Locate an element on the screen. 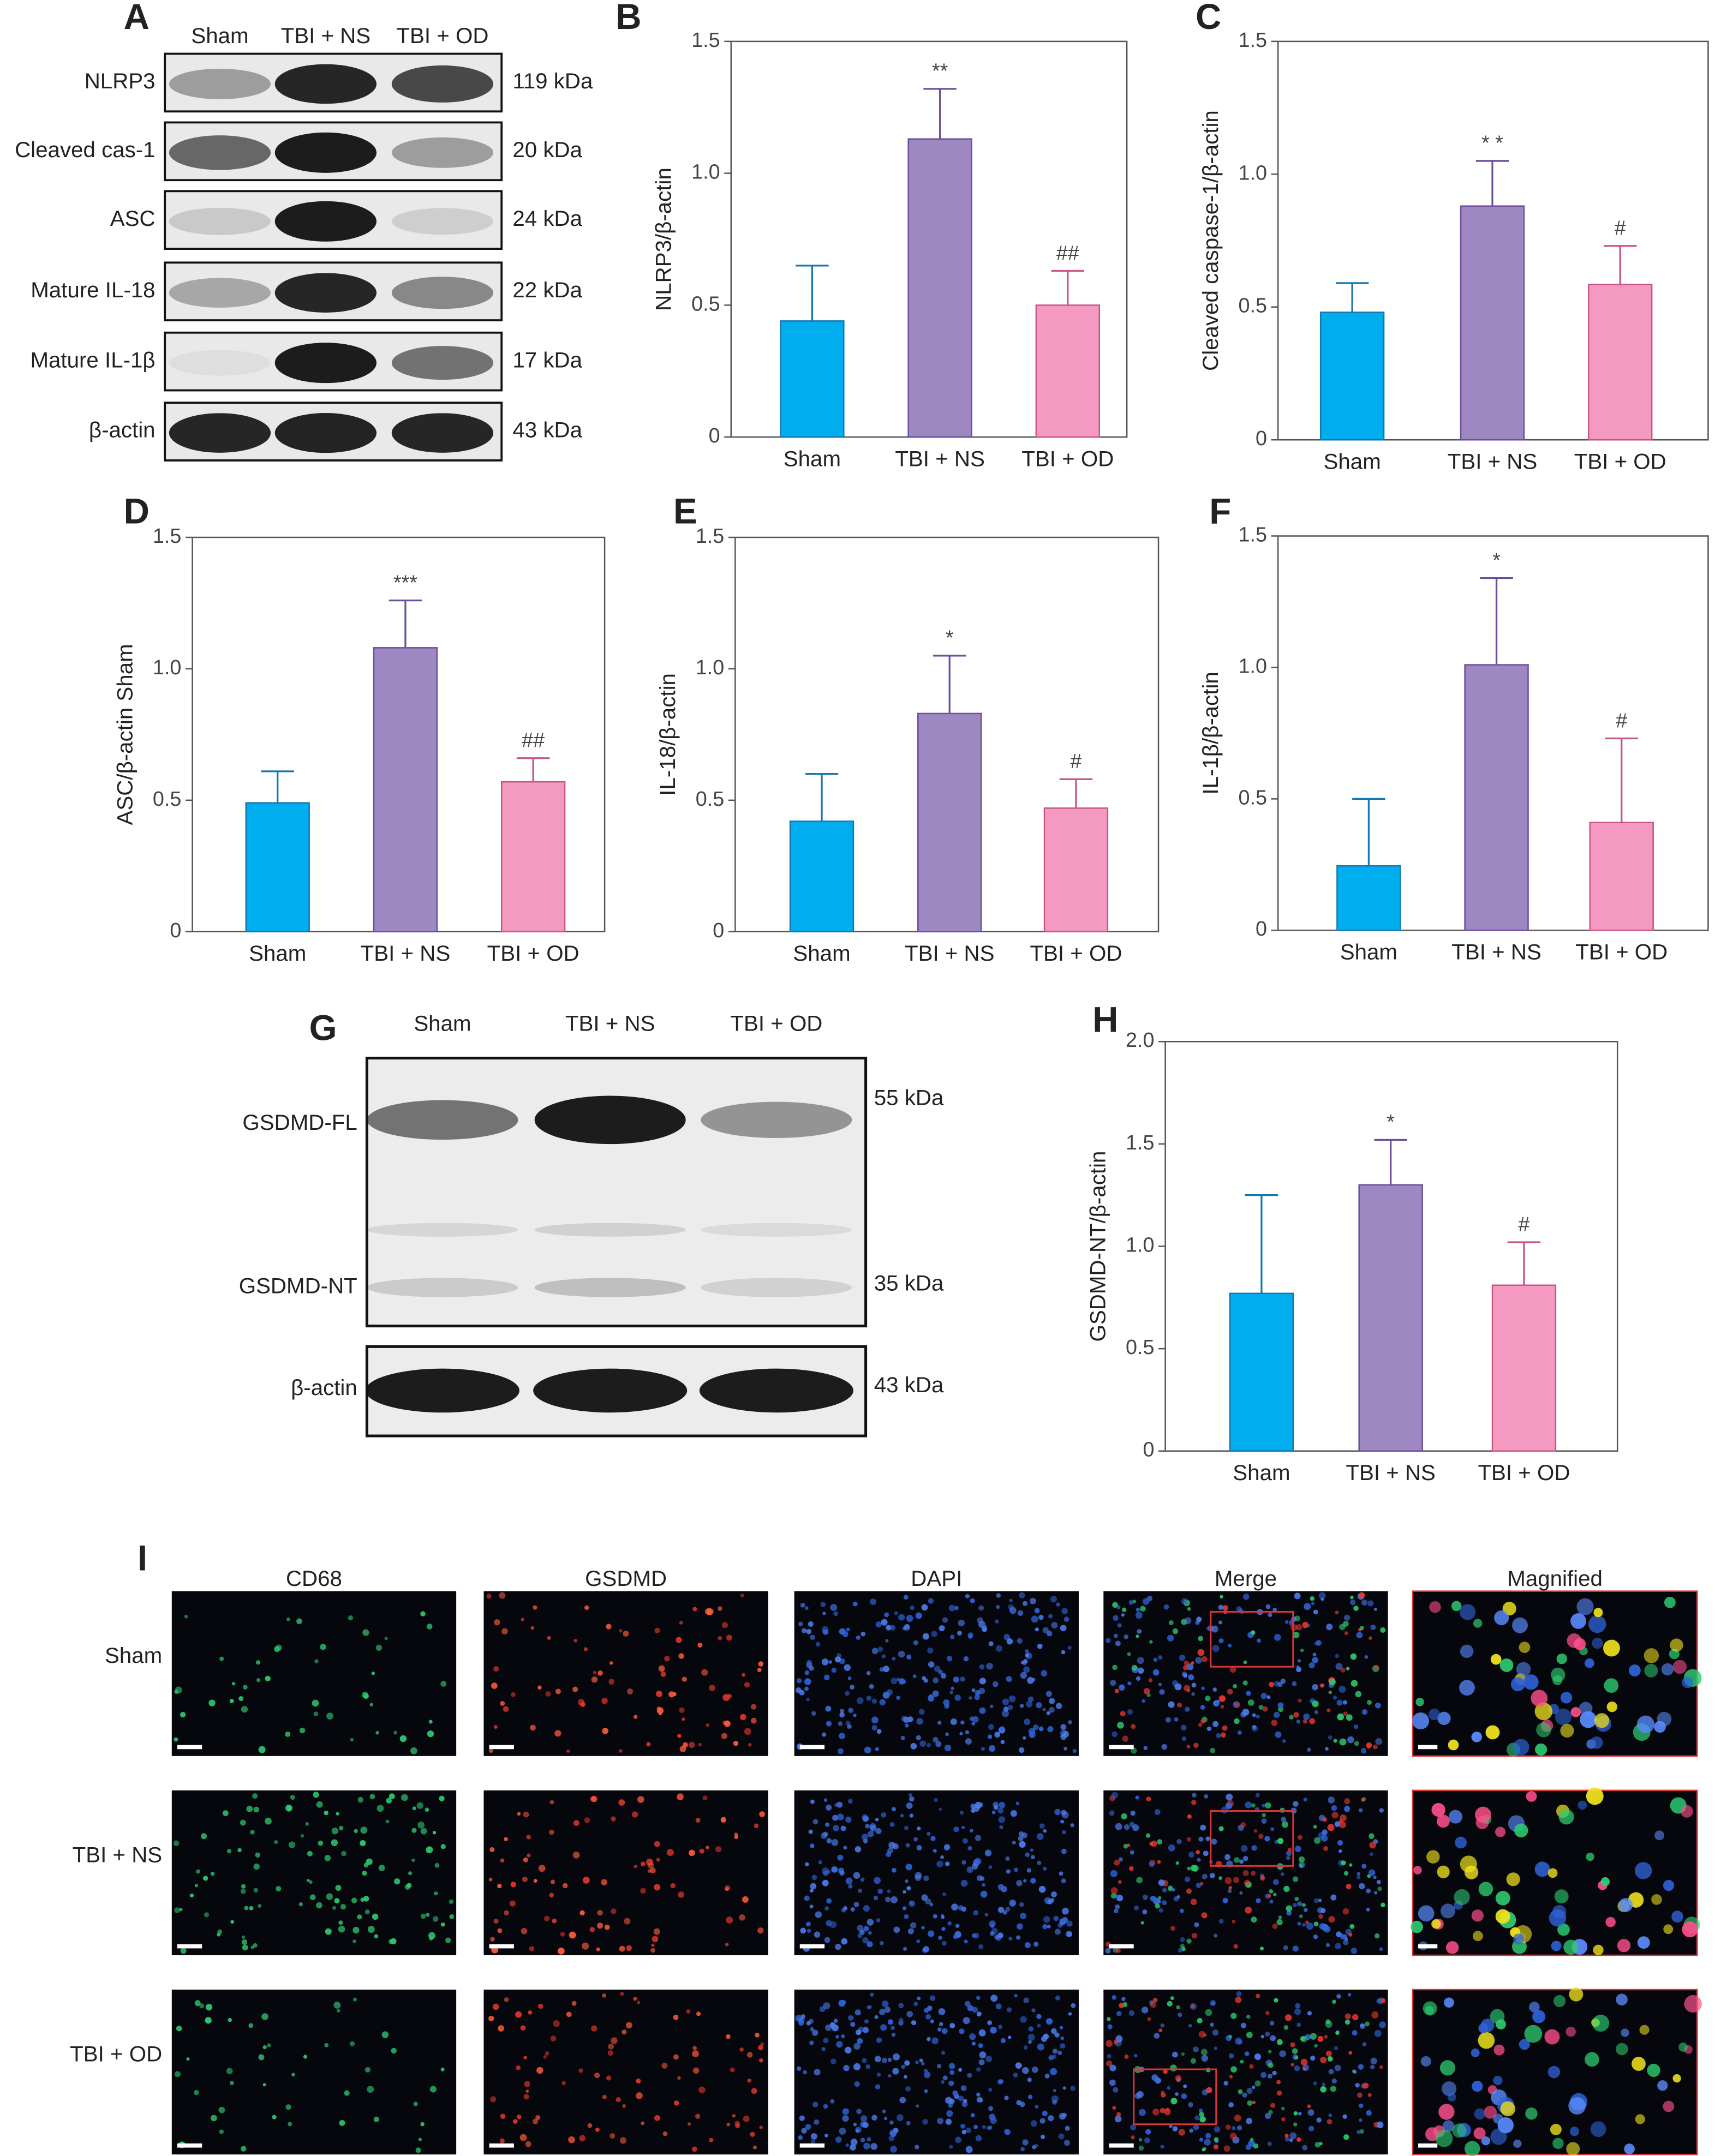 Image resolution: width=1715 pixels, height=2156 pixels. y-tick-label: 1.0 is located at coordinates (167, 667).